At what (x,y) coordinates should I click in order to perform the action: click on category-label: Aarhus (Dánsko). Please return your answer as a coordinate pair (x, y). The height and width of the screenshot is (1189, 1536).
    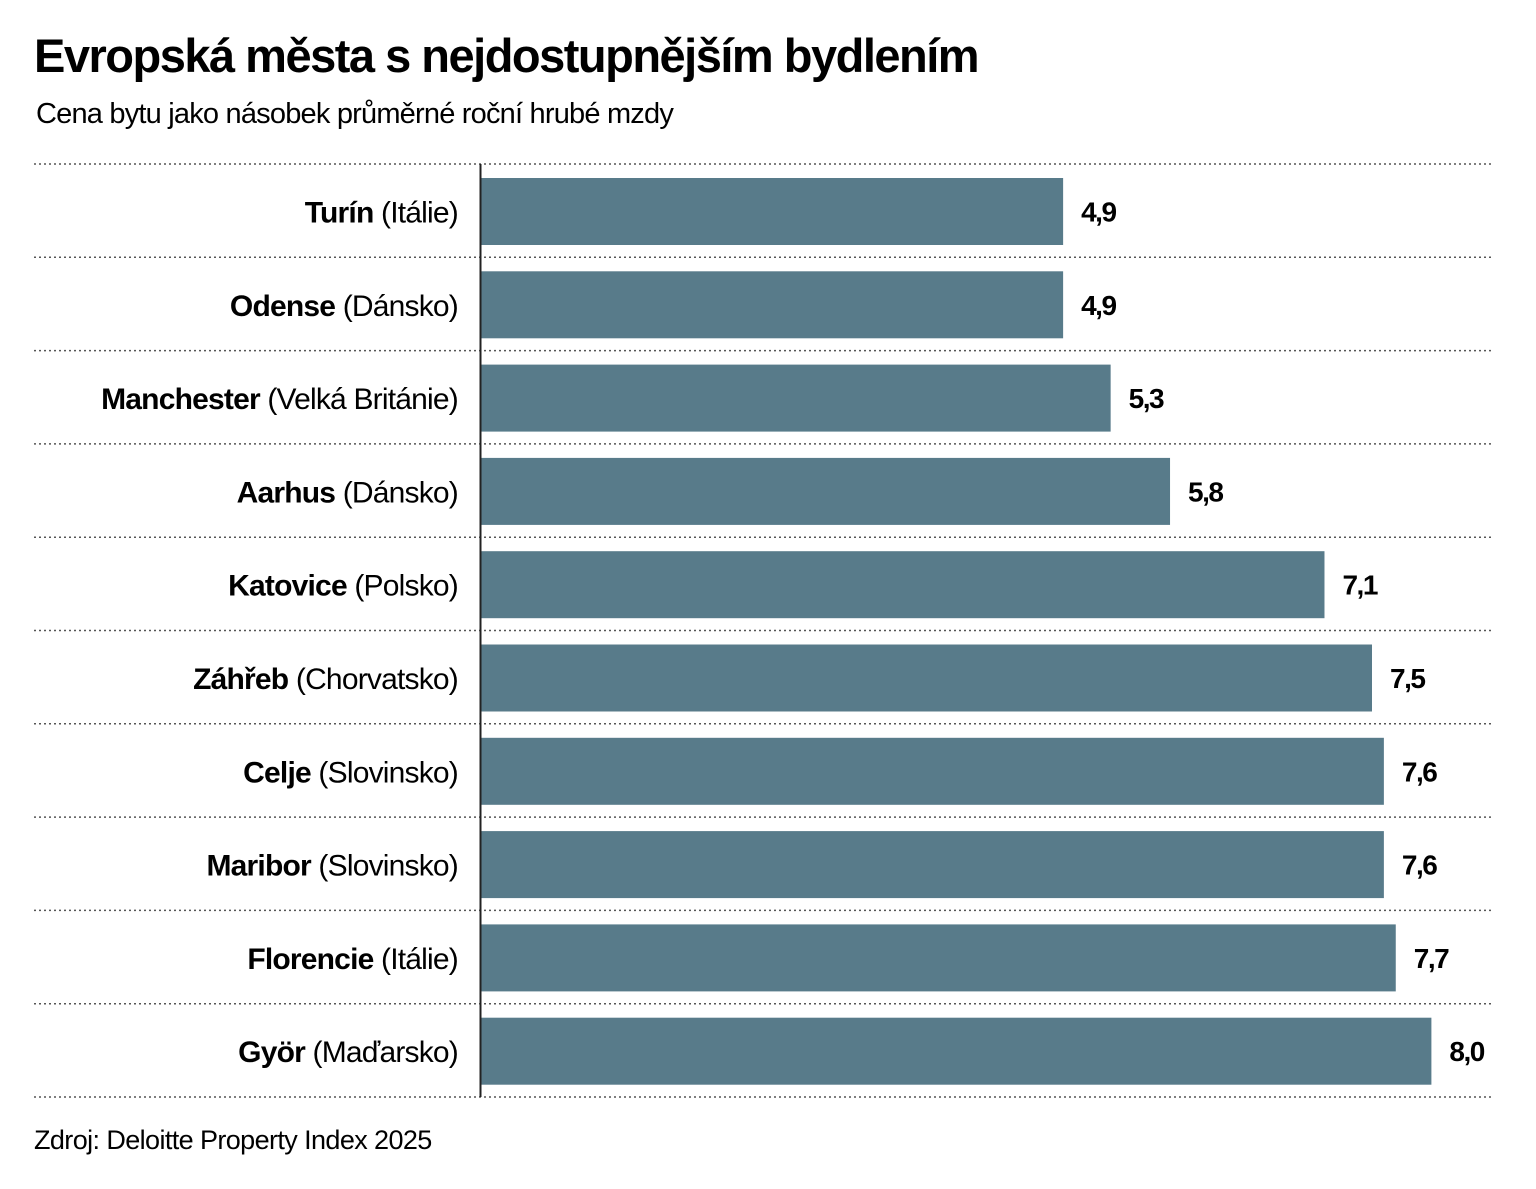
    Looking at the image, I should click on (347, 492).